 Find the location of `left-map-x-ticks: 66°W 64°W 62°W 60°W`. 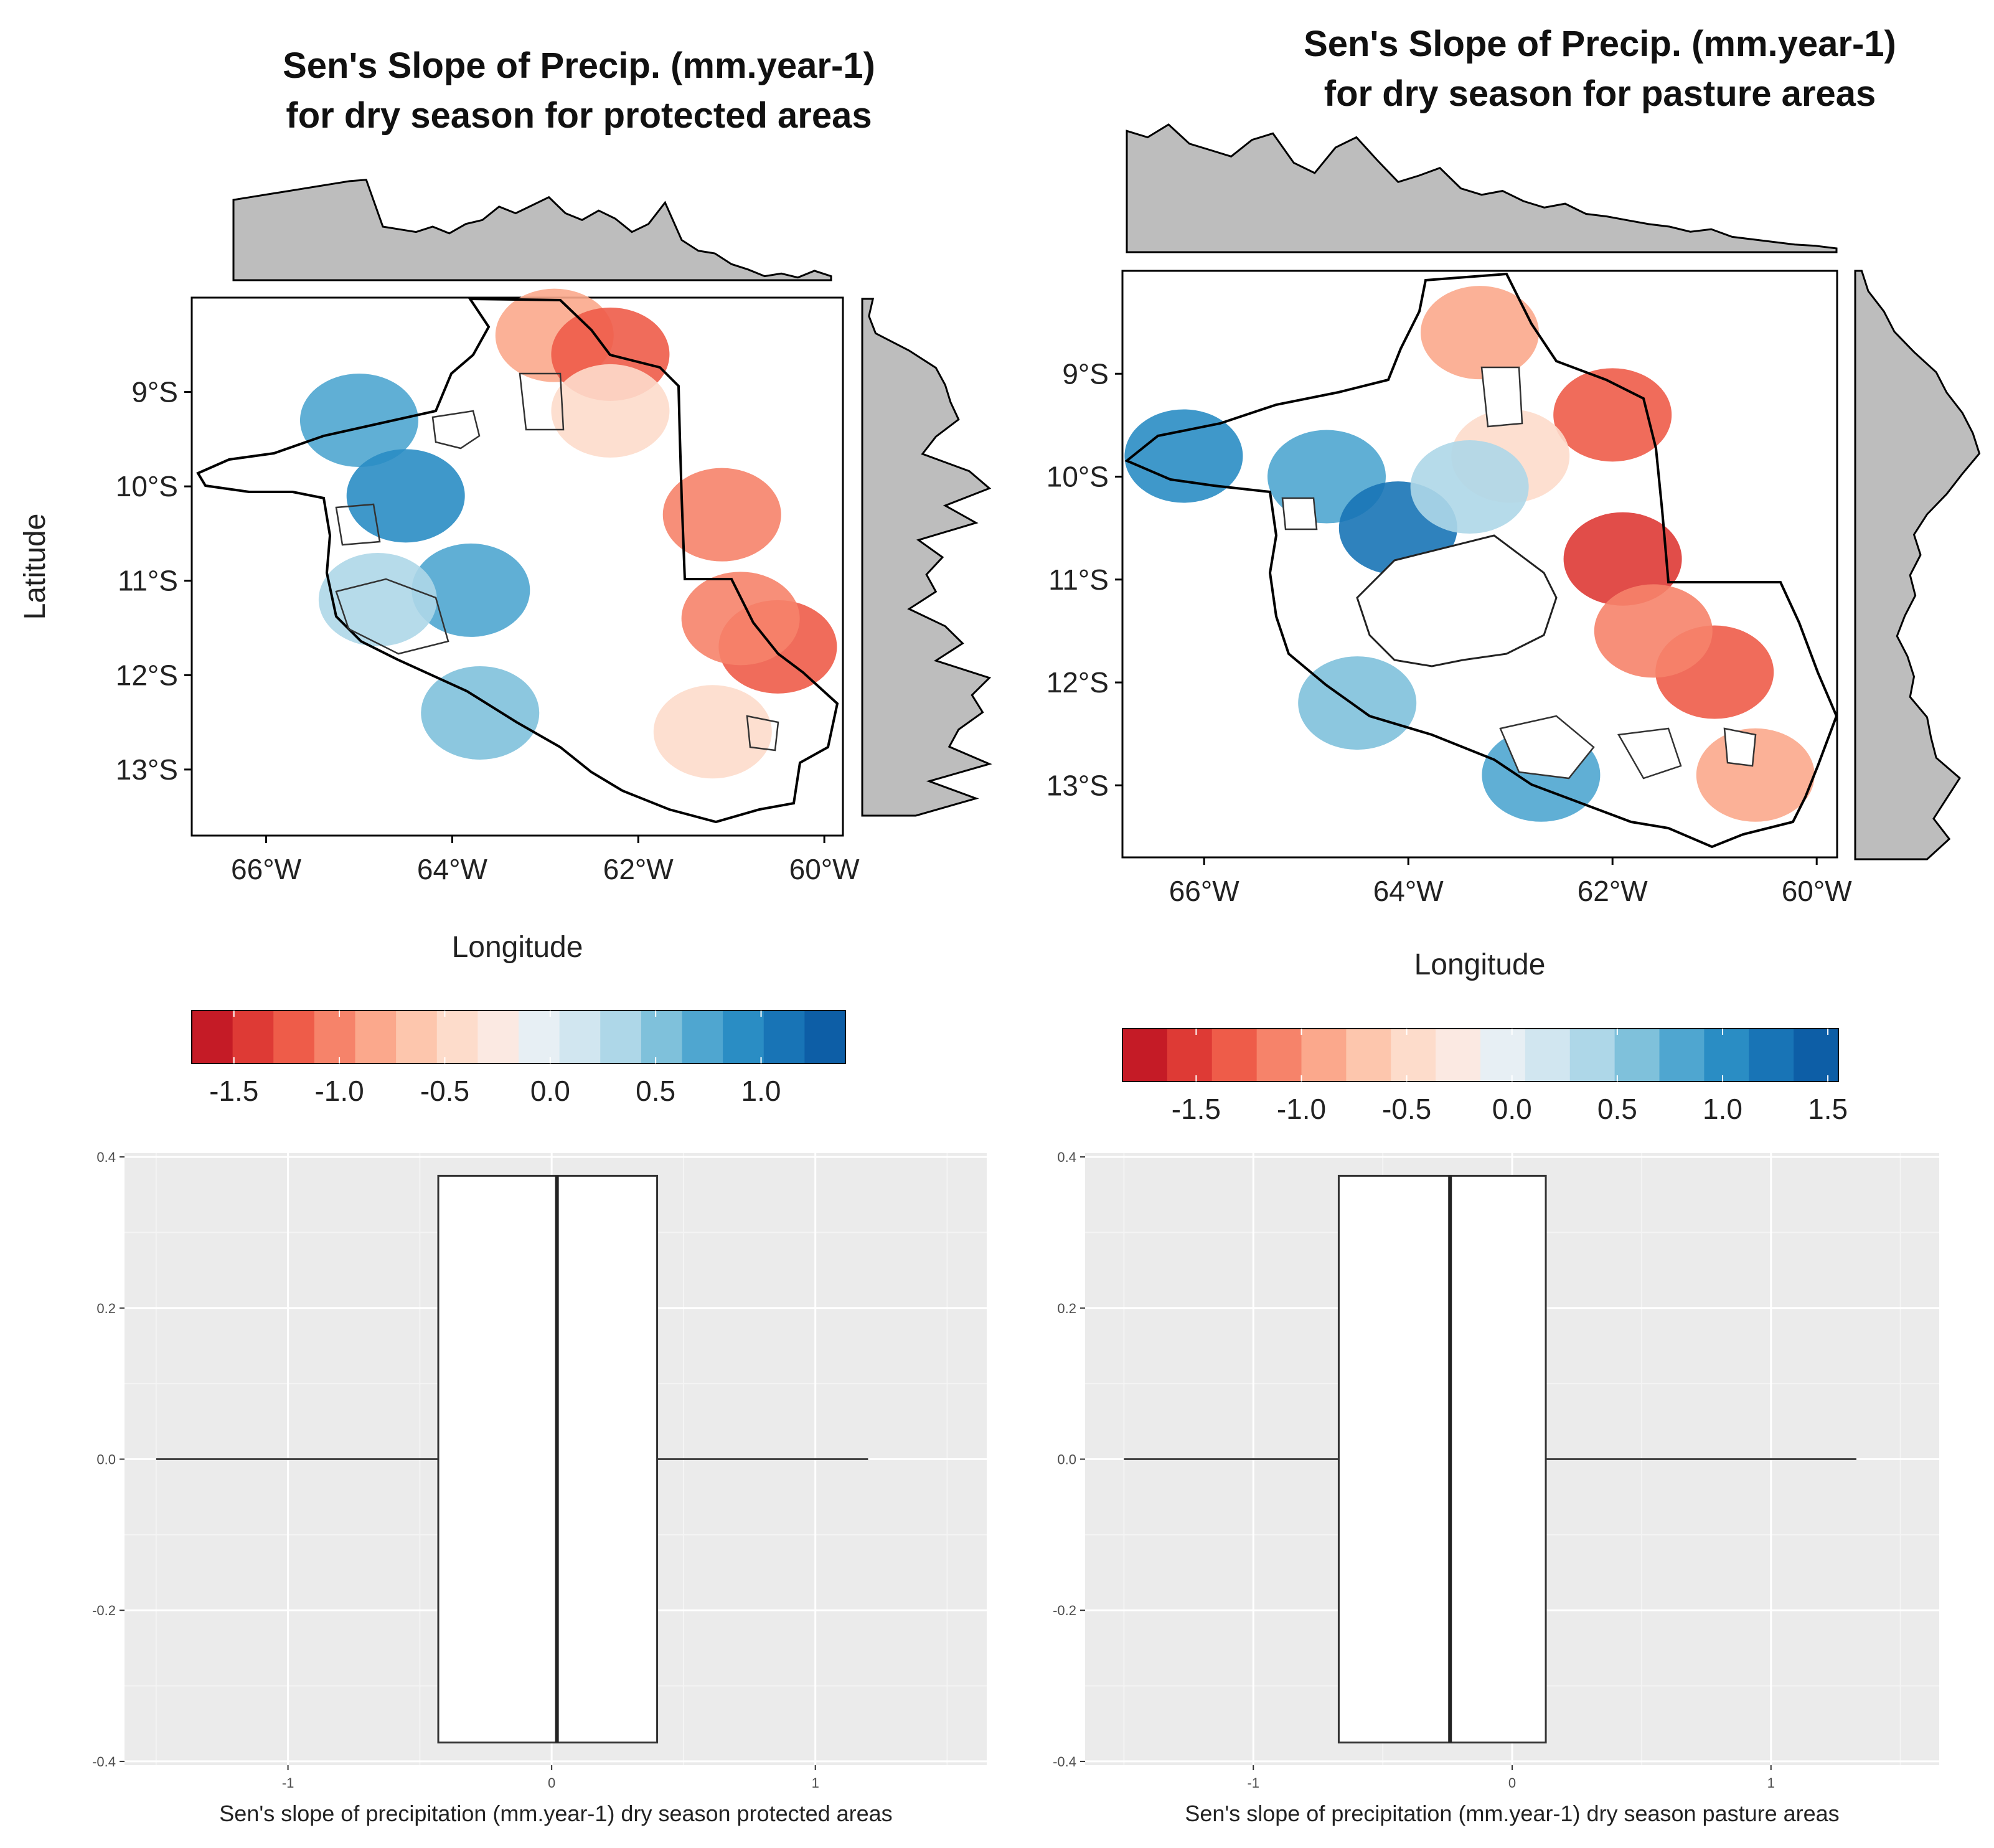

left-map-x-ticks: 66°W 64°W 62°W 60°W is located at coordinates (545, 860).